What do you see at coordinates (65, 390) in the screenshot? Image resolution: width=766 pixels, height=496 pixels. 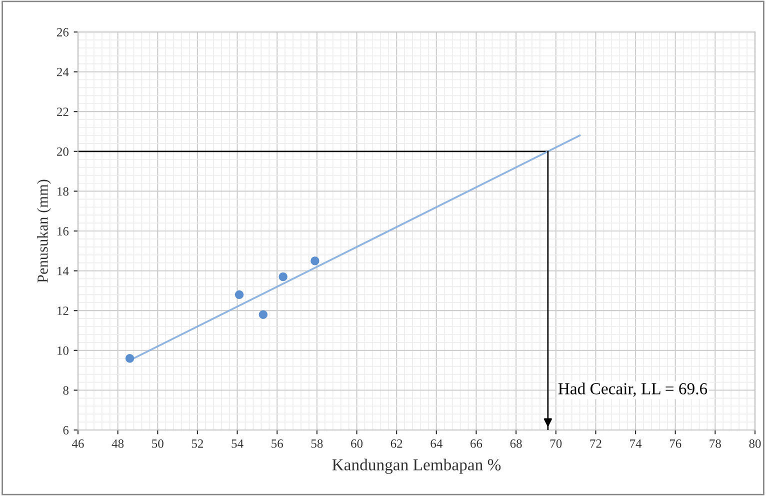 I see `y-tick-label: 8` at bounding box center [65, 390].